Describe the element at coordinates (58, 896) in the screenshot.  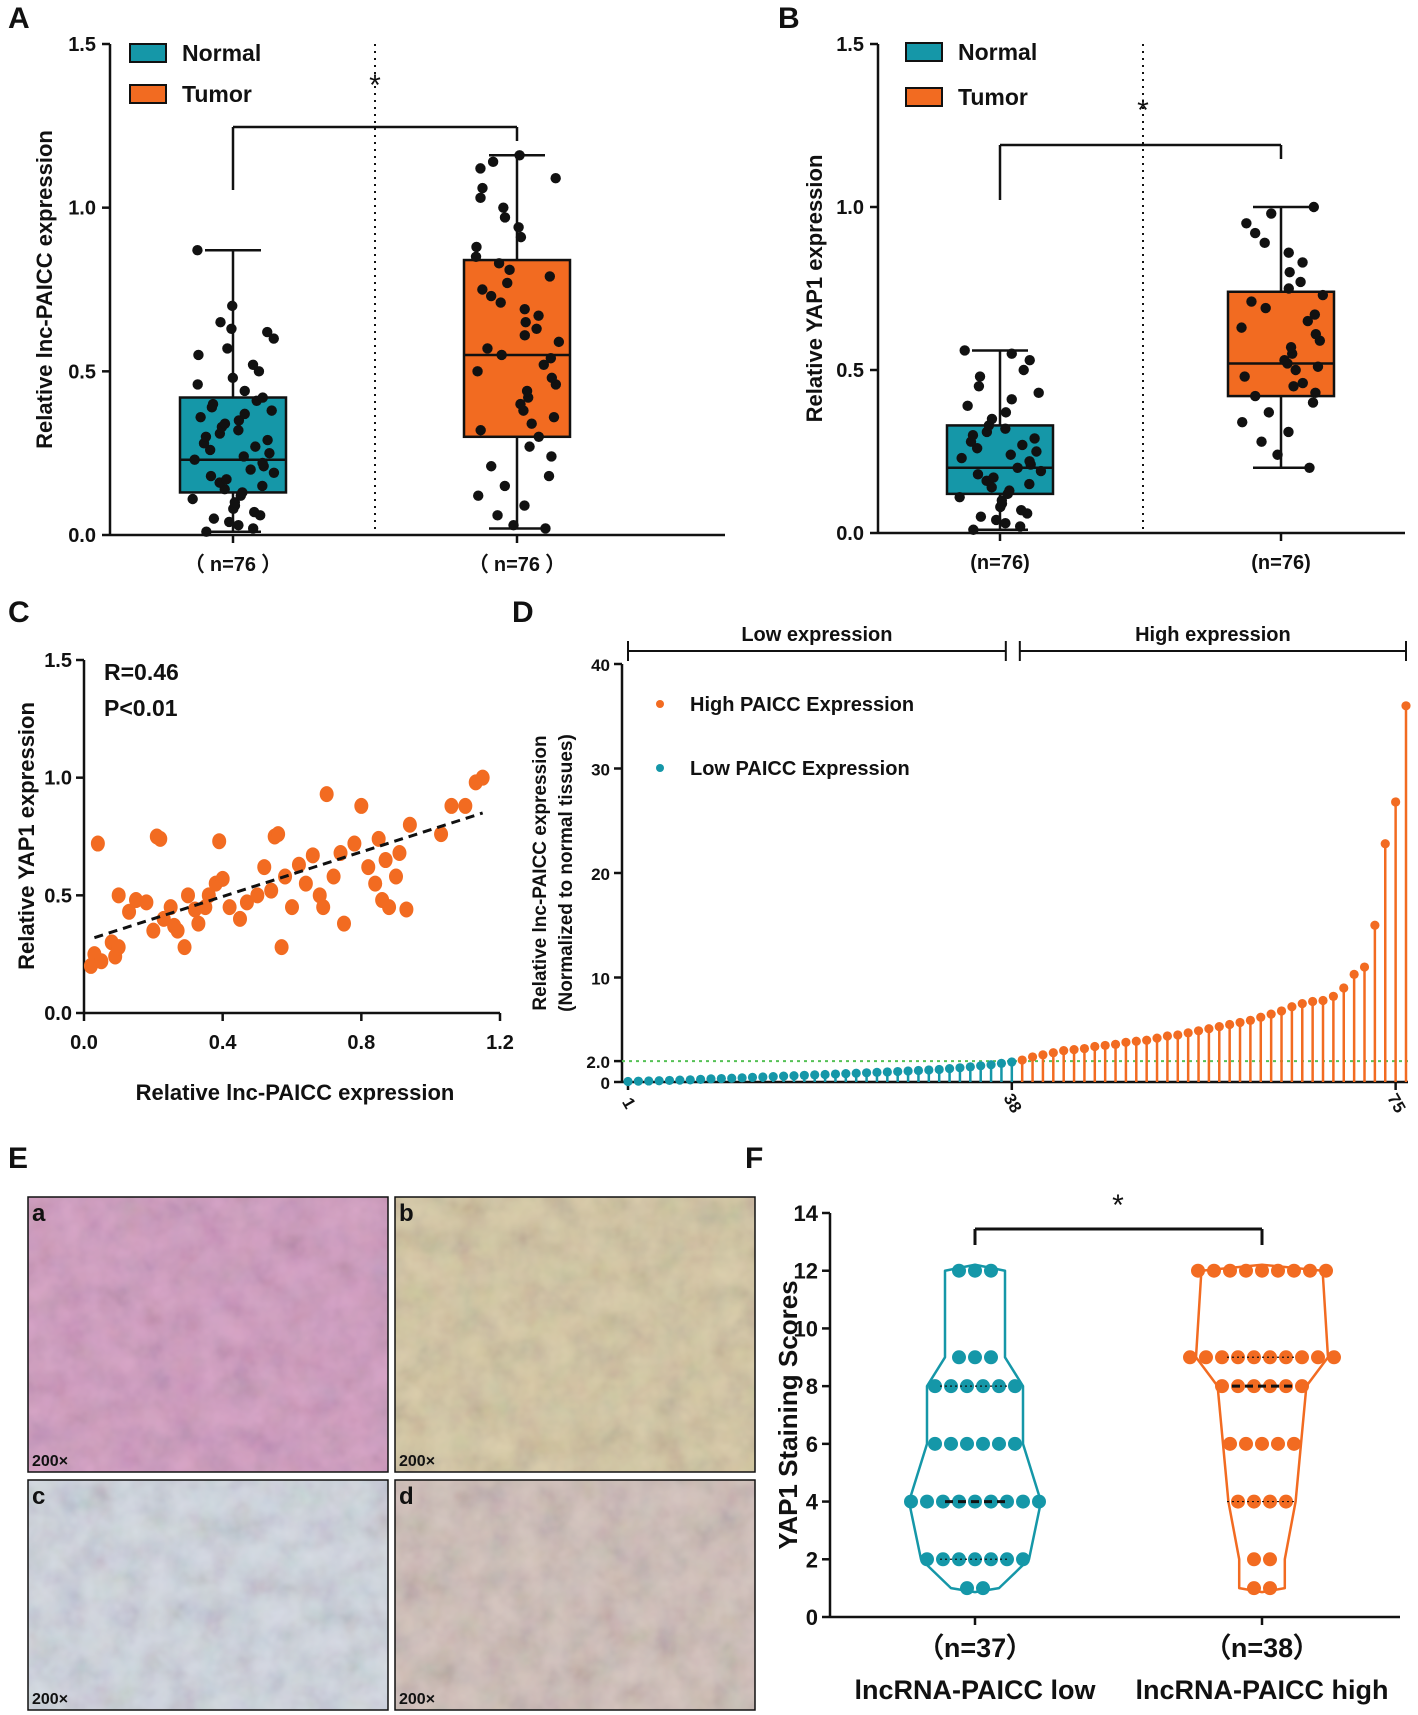
I see `y-tick-label: 0.5` at that location.